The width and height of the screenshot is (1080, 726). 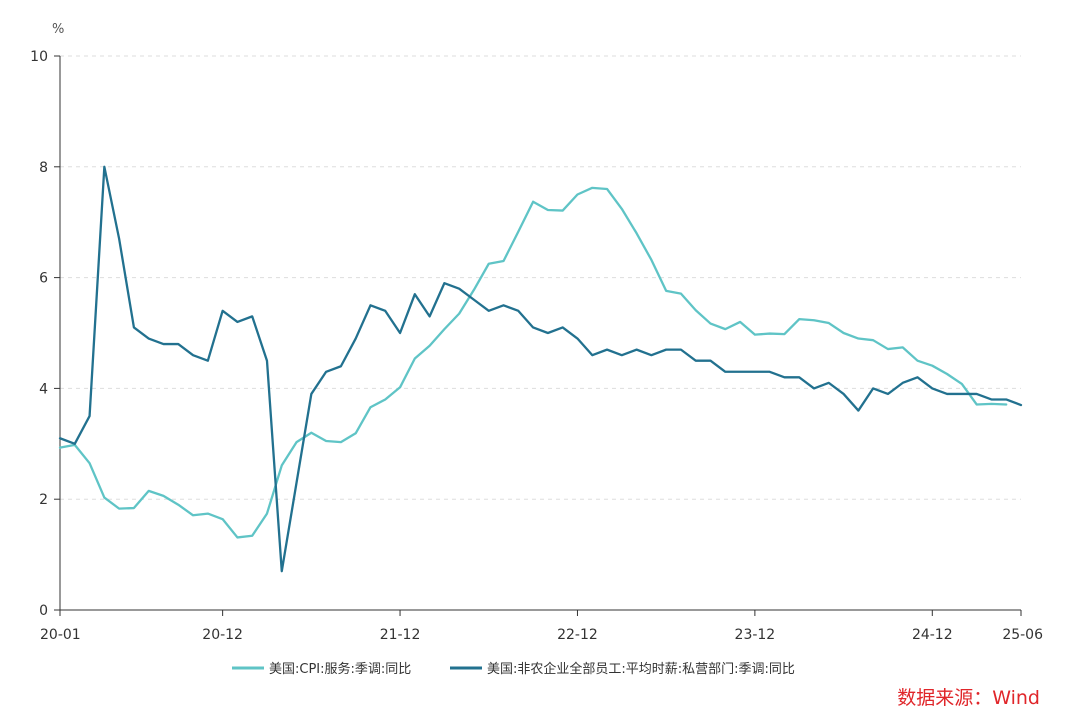 What do you see at coordinates (641, 669) in the screenshot?
I see `legend-label-2: 美国:非农企业全部员工:平均时薪:私营部门:季调:同比` at bounding box center [641, 669].